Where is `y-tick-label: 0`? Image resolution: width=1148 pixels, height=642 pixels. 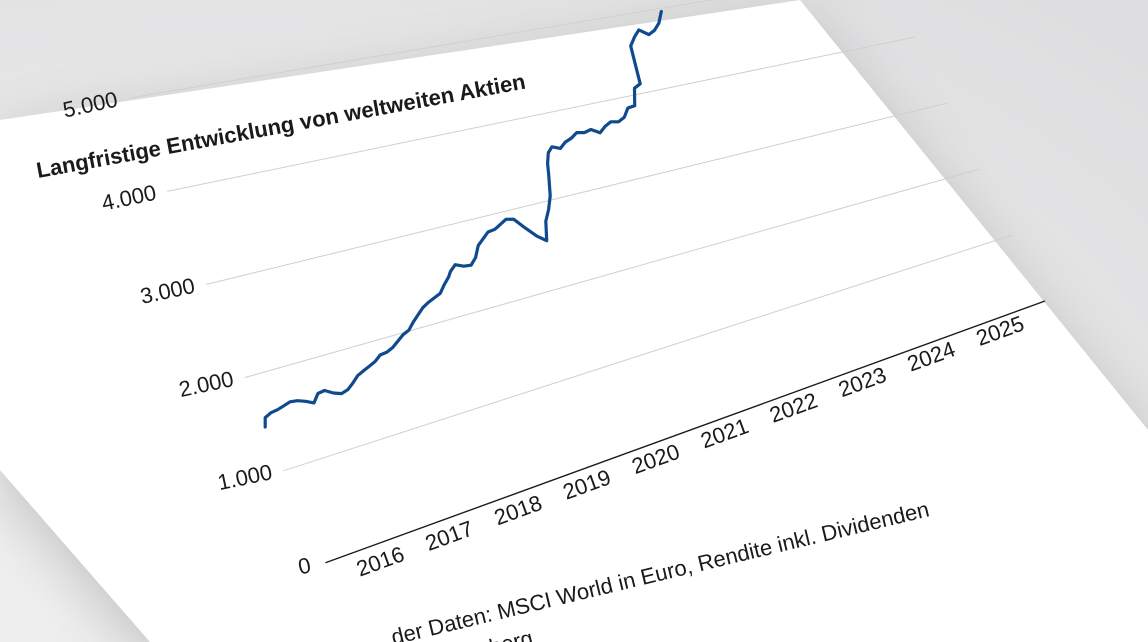 y-tick-label: 0 is located at coordinates (304, 565).